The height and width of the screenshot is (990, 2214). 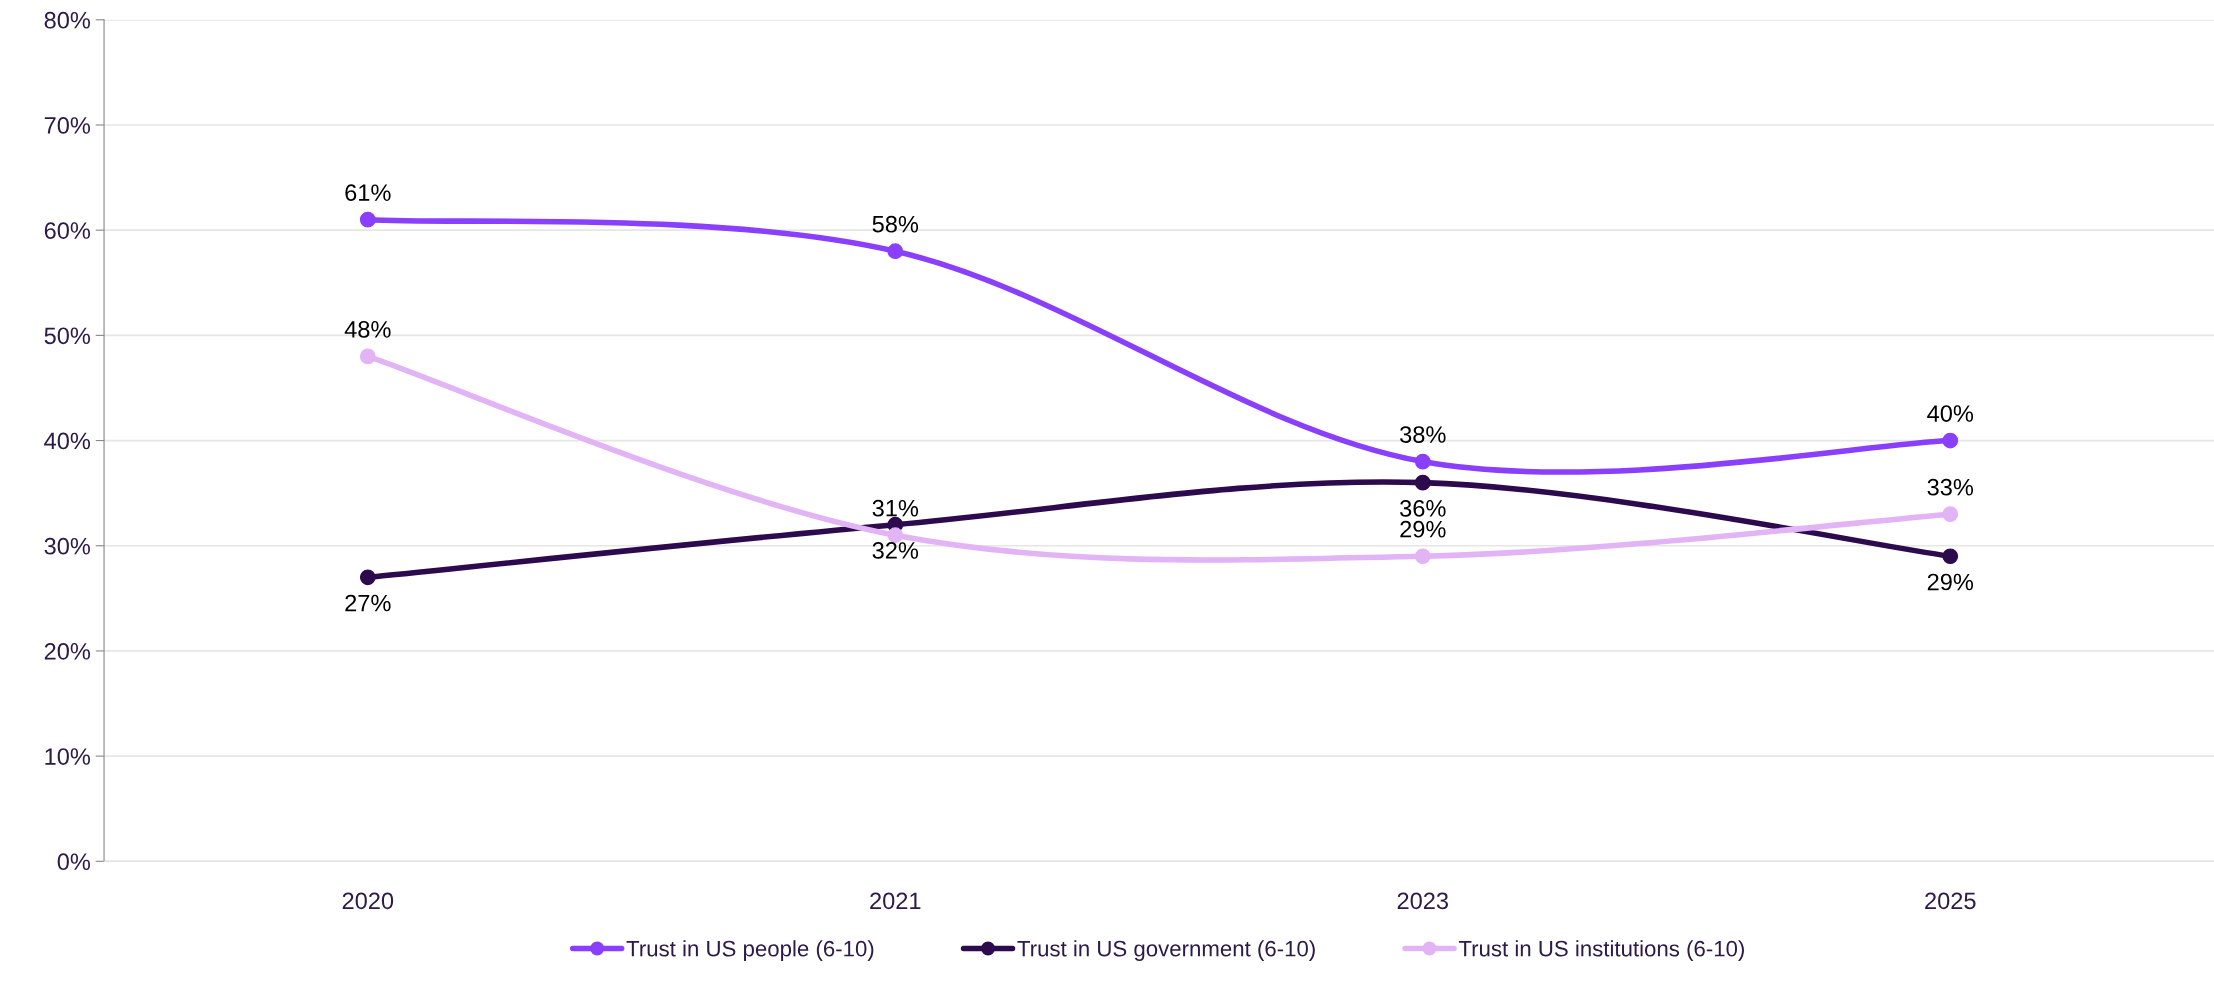 I want to click on legend-label: Trust in US people (6-10), so click(x=750, y=950).